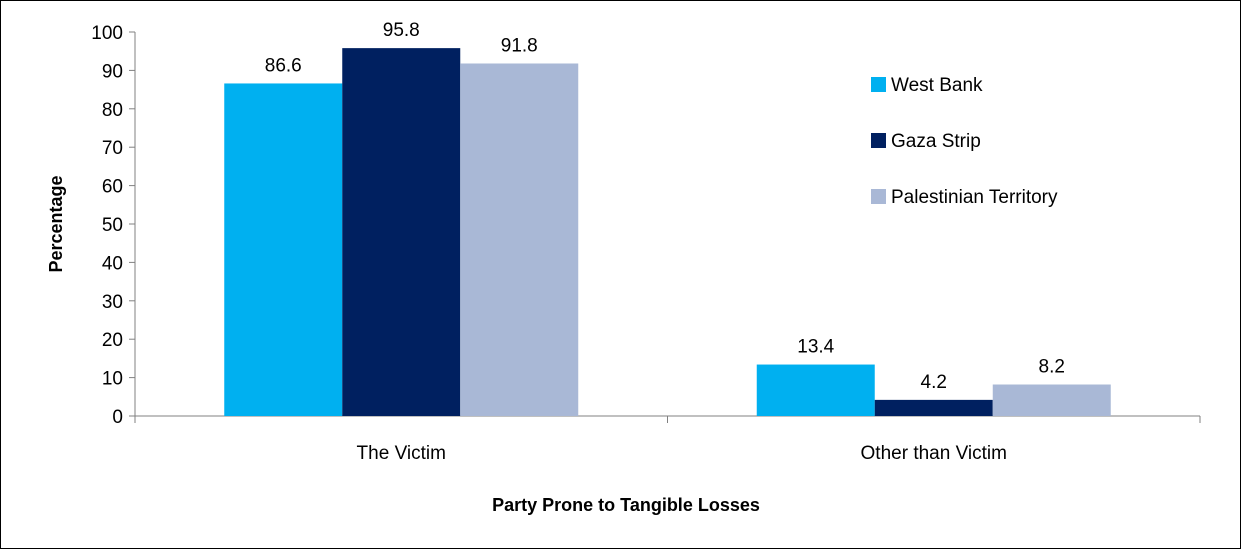 This screenshot has height=549, width=1241. I want to click on y-tick-label: 10, so click(112, 379).